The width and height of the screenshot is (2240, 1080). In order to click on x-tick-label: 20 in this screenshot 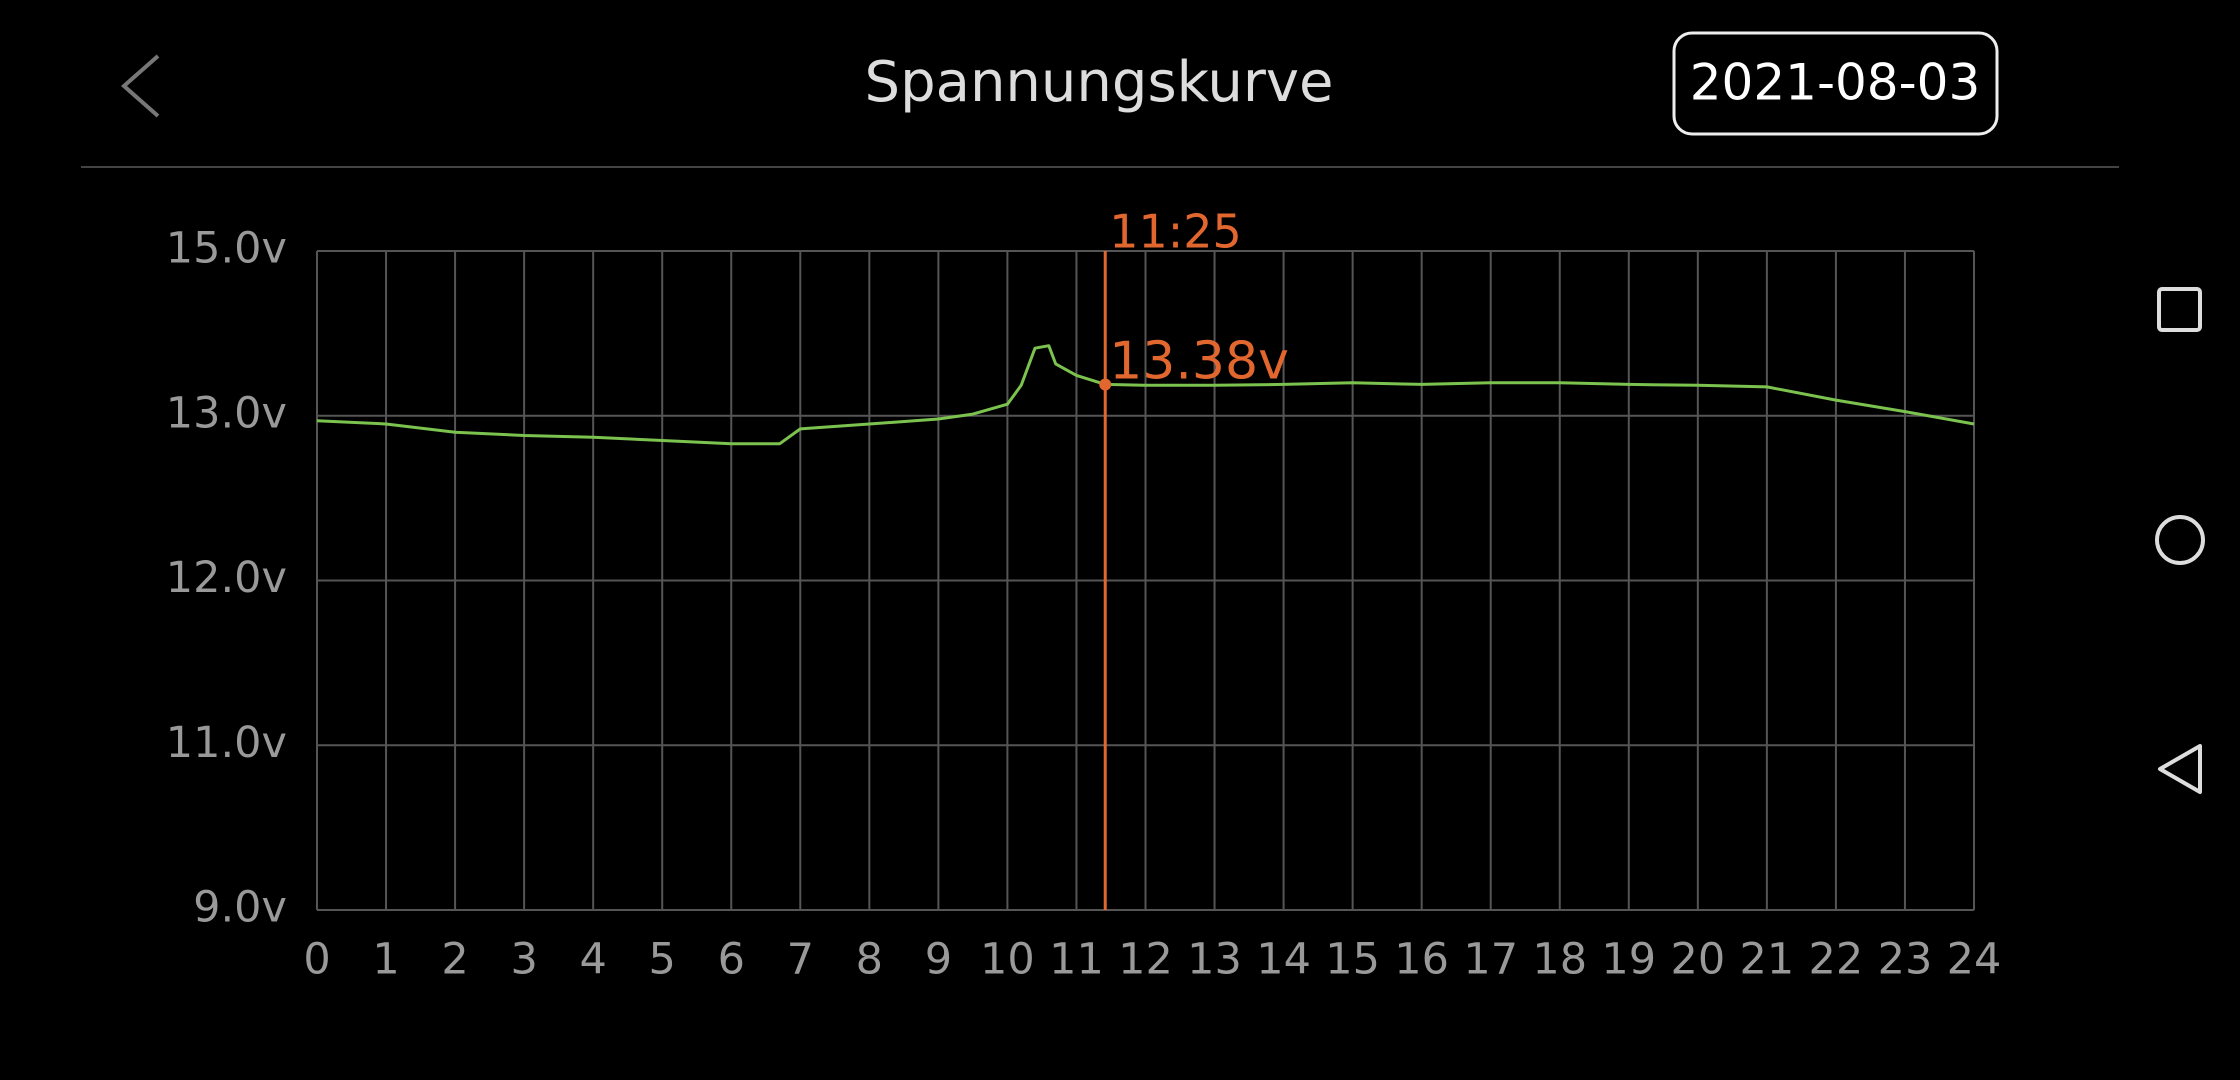, I will do `click(1697, 960)`.